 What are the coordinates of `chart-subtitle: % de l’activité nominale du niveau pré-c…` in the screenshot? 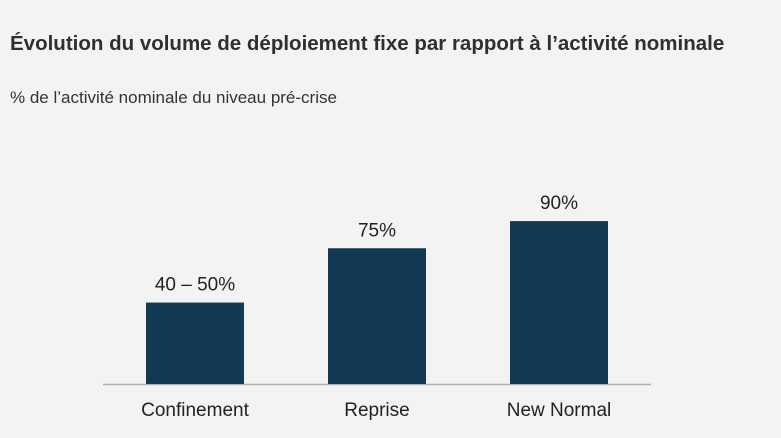 It's located at (173, 97).